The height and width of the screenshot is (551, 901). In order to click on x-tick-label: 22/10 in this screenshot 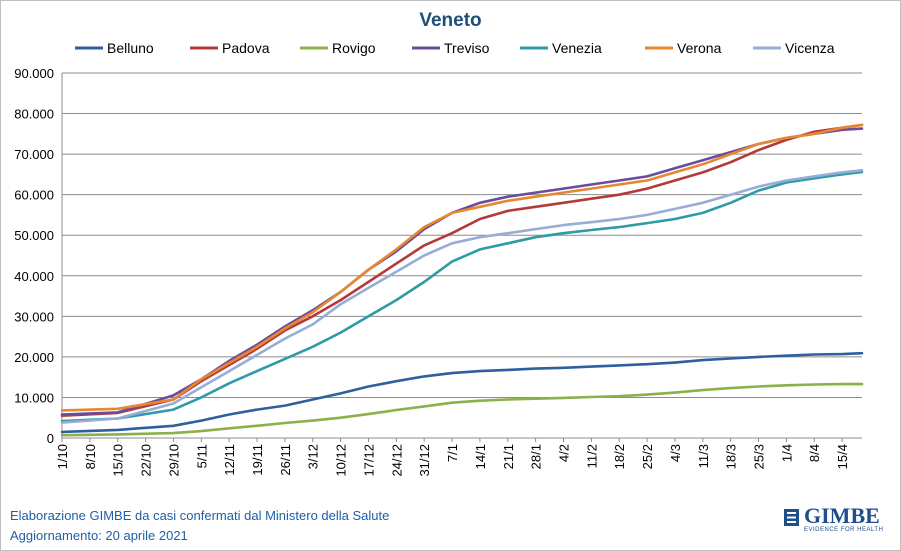, I will do `click(146, 460)`.